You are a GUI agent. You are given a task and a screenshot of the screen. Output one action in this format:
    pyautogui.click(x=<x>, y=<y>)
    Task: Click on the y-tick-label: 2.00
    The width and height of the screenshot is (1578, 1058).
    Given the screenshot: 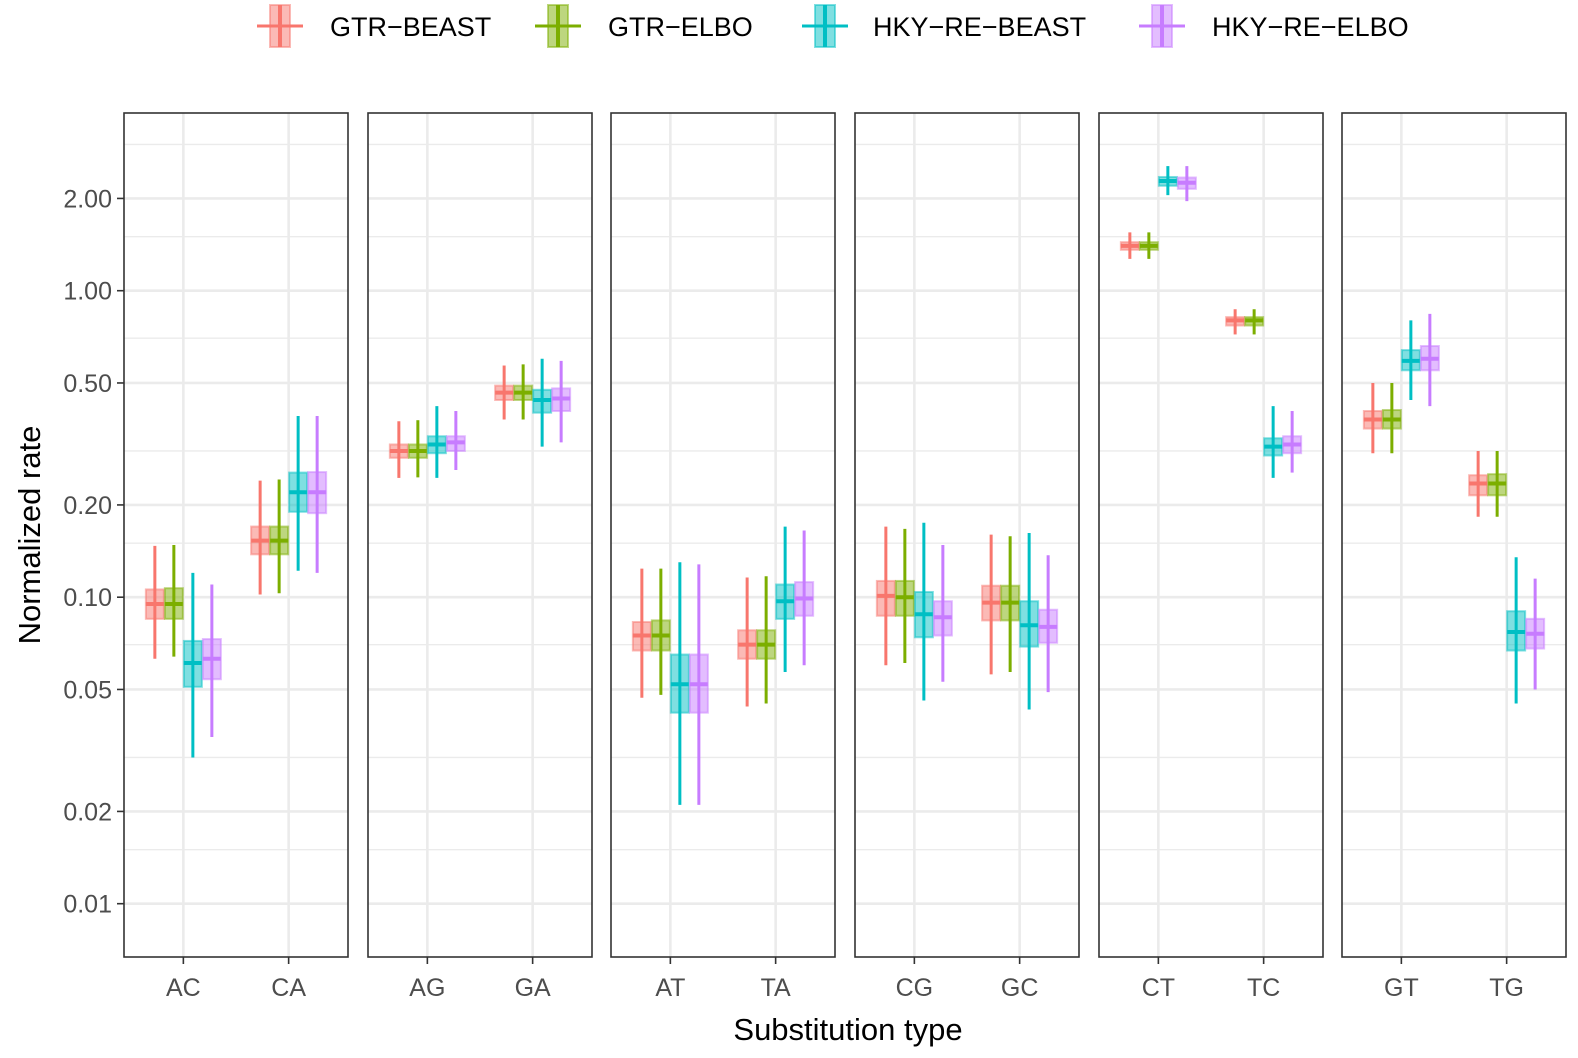 What is the action you would take?
    pyautogui.click(x=87, y=199)
    